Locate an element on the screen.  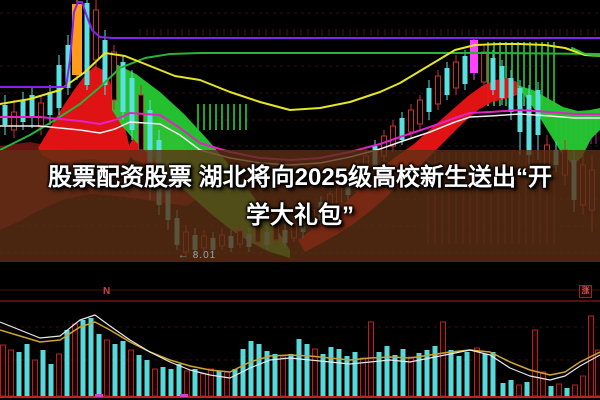
price-low-label: ← 8.01 is located at coordinates (197, 255).